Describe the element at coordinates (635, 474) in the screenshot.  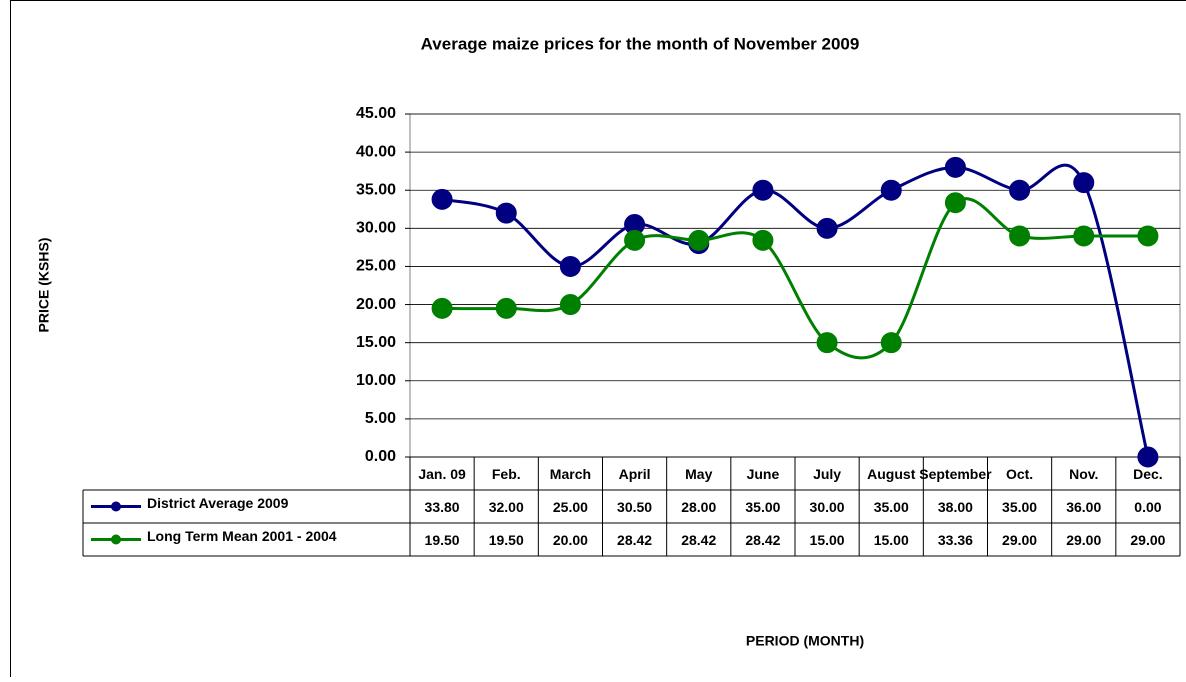
I see `x-tick-label: April` at that location.